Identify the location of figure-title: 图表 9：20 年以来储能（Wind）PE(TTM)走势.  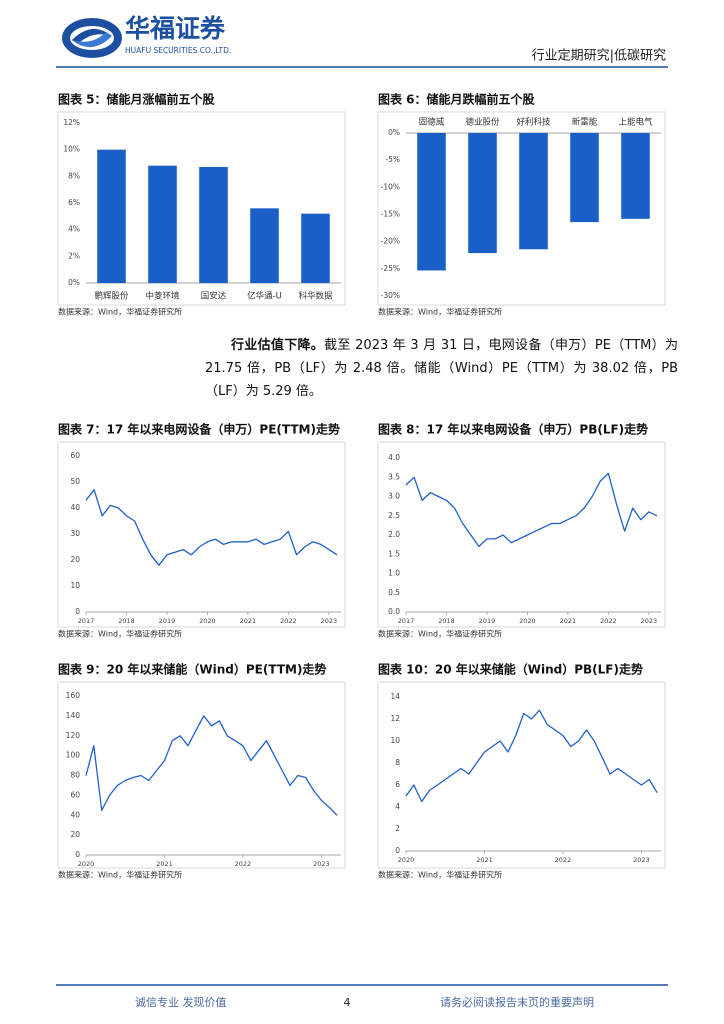
(192, 669).